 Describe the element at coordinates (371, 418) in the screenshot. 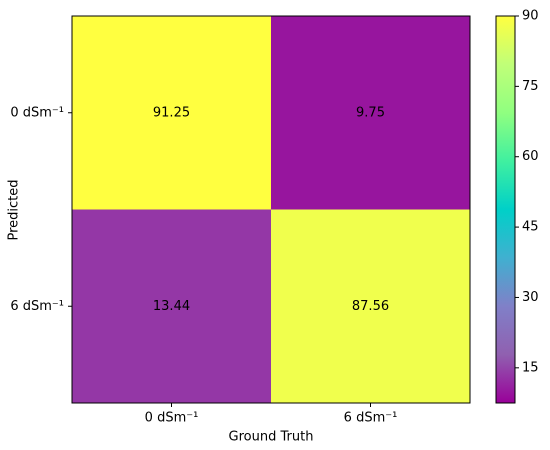

I see `x-tick-label: 6 dSm⁻¹` at that location.